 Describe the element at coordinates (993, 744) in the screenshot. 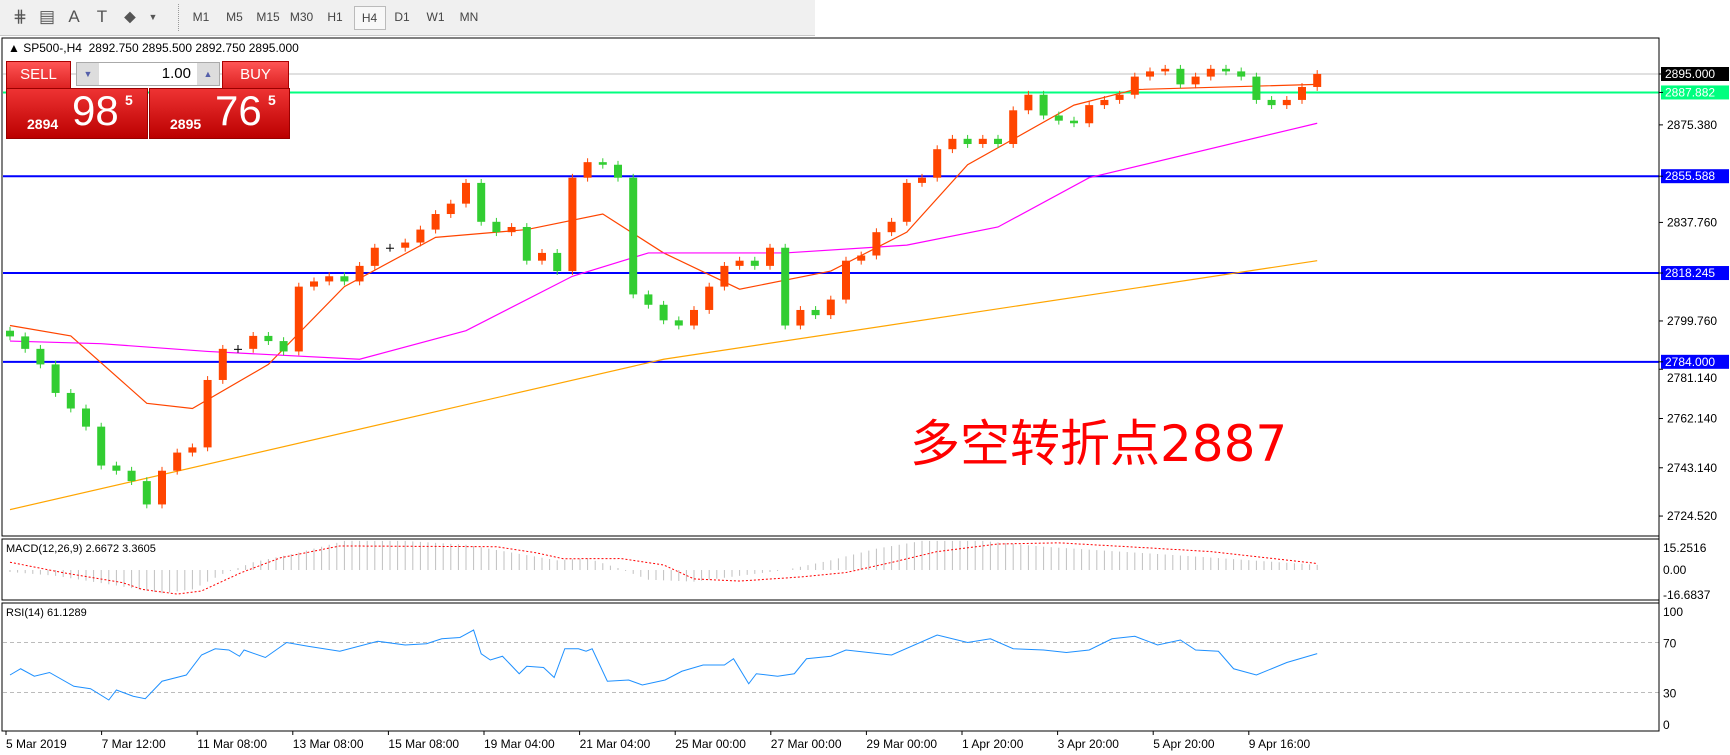

I see `time-tick-label: 1 Apr 20:00` at that location.